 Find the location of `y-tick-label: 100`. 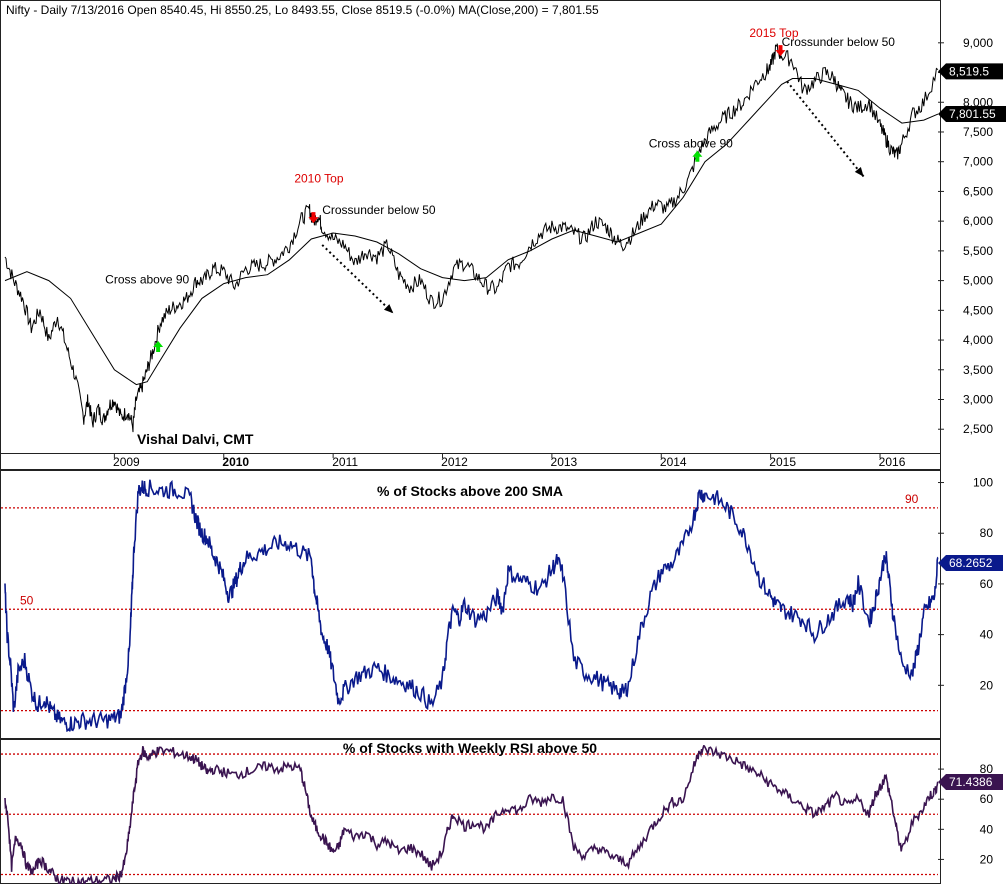

y-tick-label: 100 is located at coordinates (983, 483).